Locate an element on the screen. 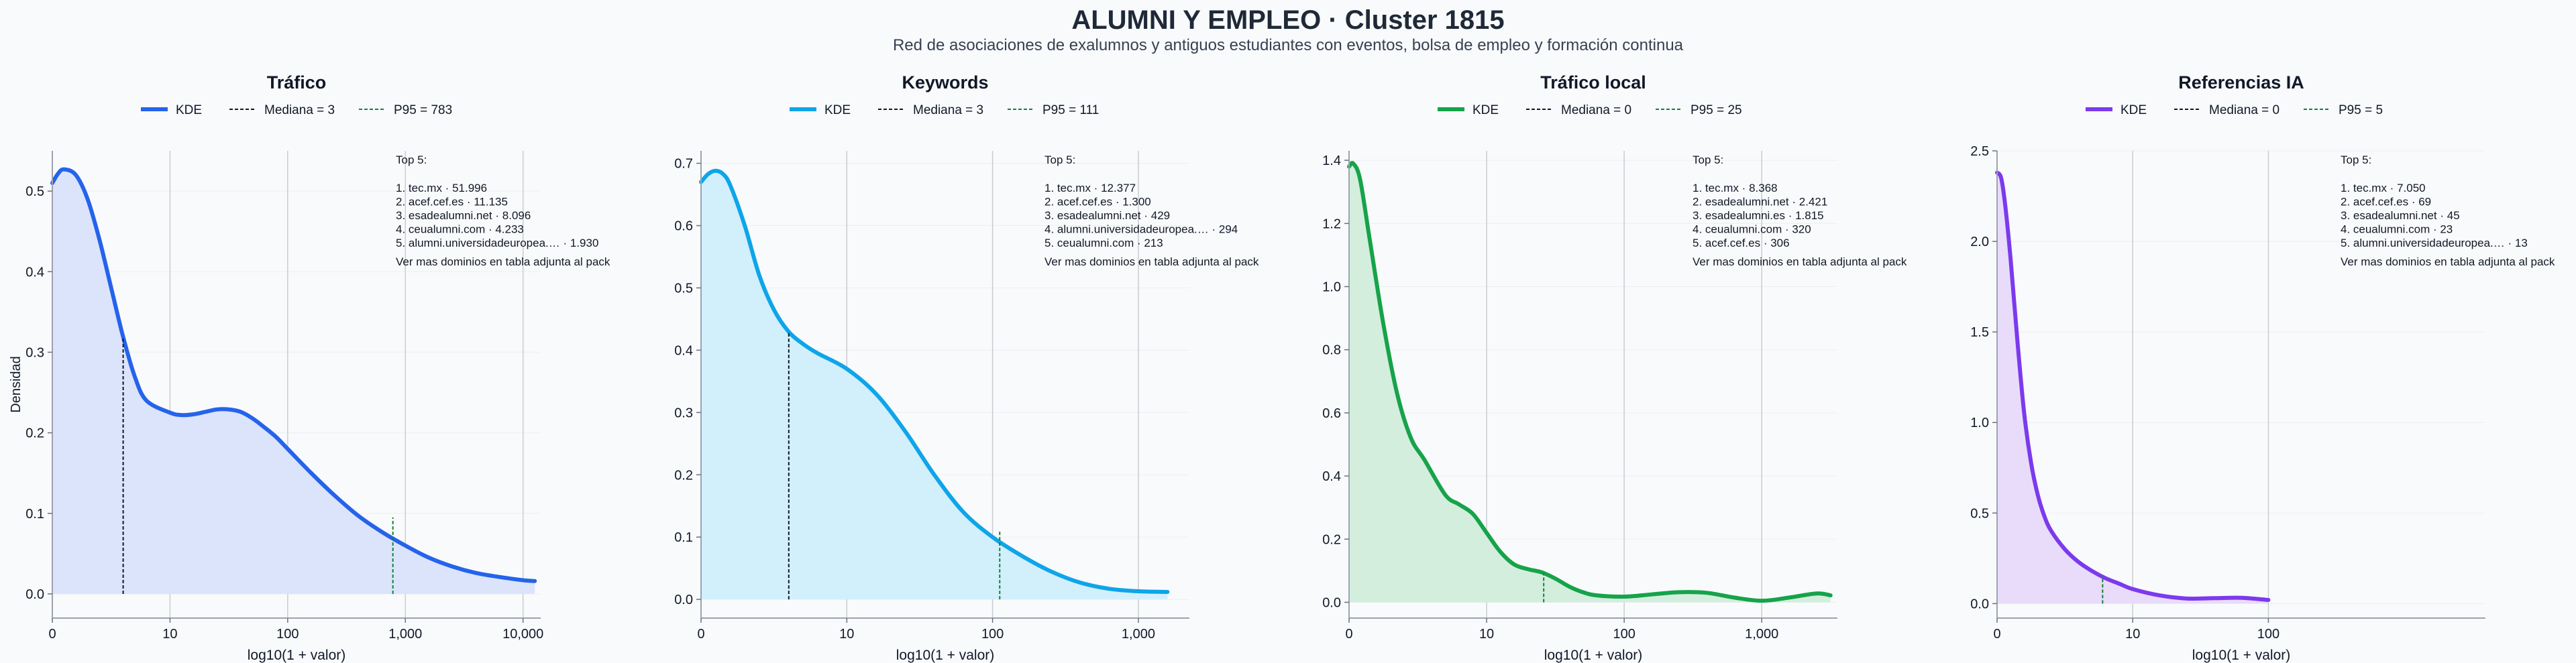  legend: KDE Mediana = 0 P95 = 25 is located at coordinates (1590, 110).